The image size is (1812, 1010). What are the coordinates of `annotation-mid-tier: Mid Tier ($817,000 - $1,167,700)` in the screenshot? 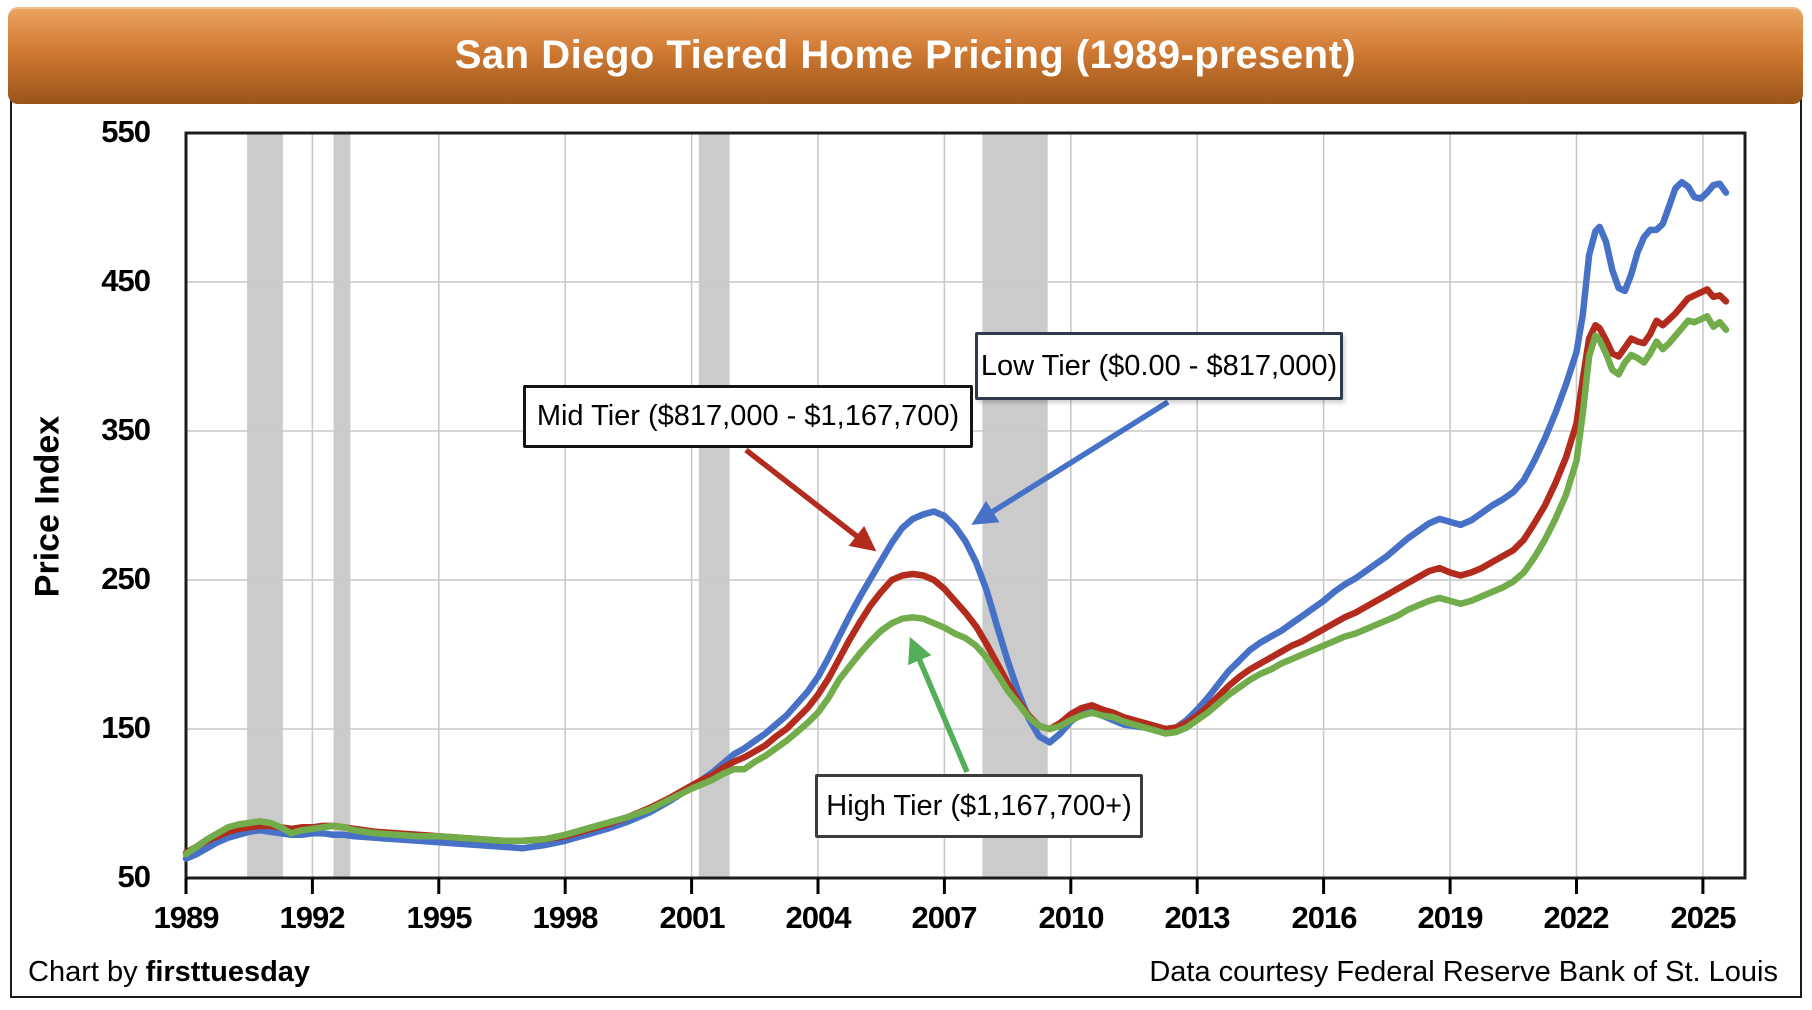 It's located at (748, 416).